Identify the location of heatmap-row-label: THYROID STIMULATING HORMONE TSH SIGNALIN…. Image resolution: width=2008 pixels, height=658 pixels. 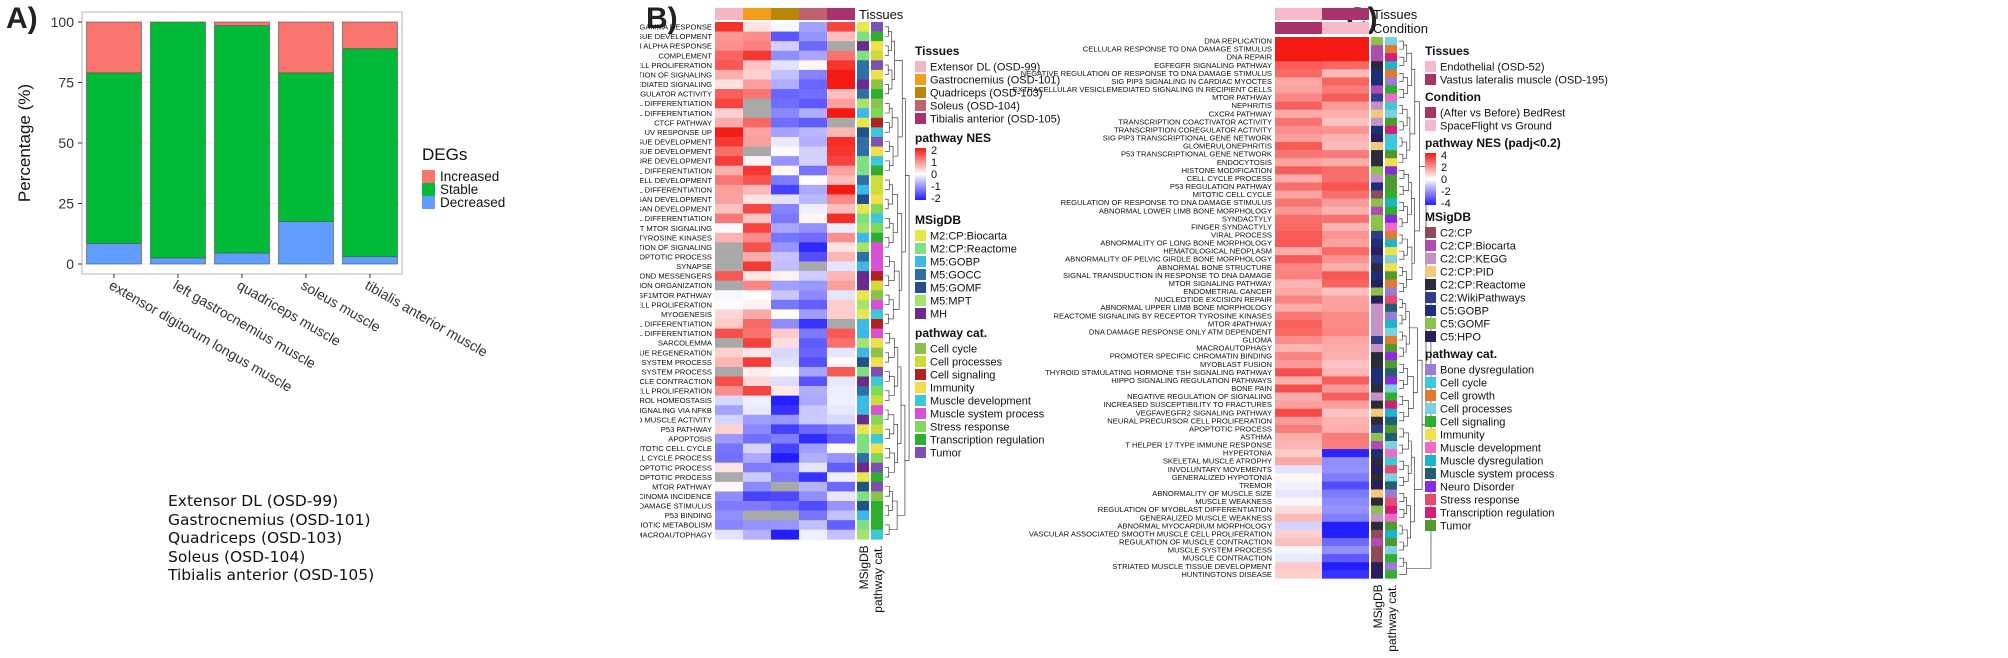
(1158, 372).